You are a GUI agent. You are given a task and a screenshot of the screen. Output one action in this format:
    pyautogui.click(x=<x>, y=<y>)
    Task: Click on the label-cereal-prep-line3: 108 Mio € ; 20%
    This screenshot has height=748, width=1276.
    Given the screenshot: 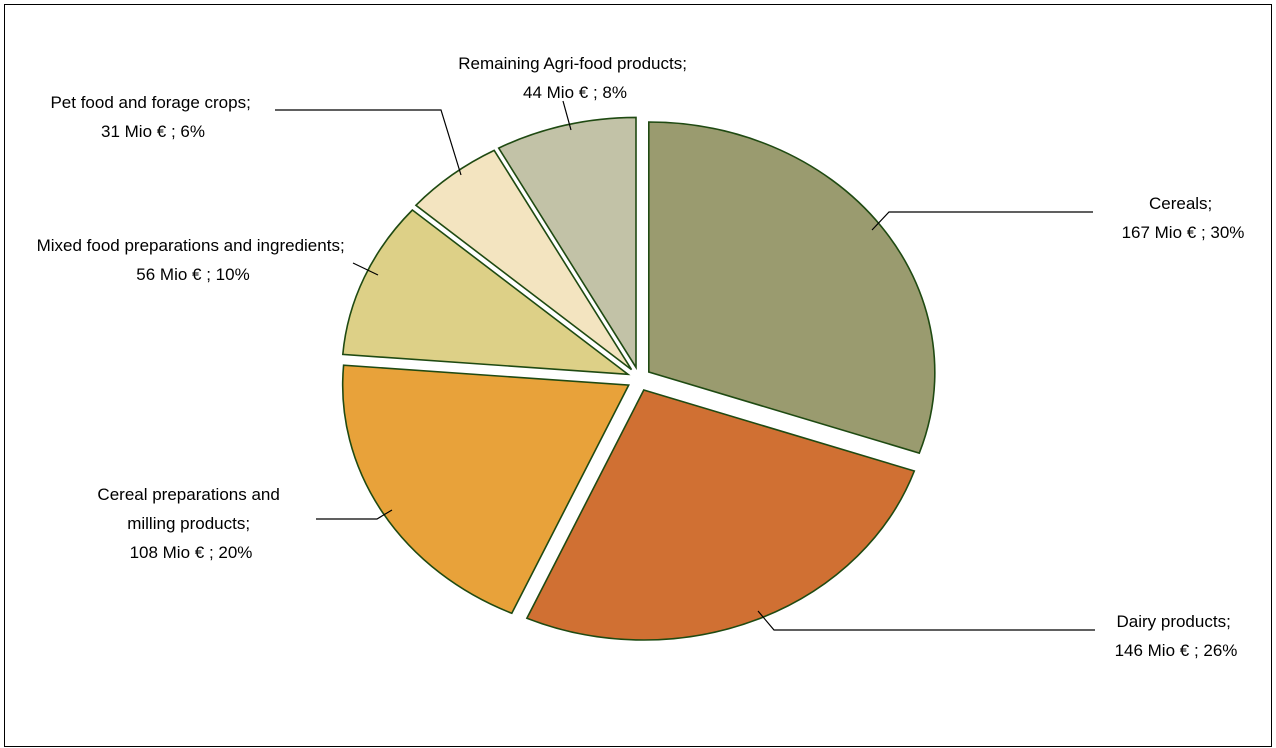 What is the action you would take?
    pyautogui.click(x=191, y=552)
    